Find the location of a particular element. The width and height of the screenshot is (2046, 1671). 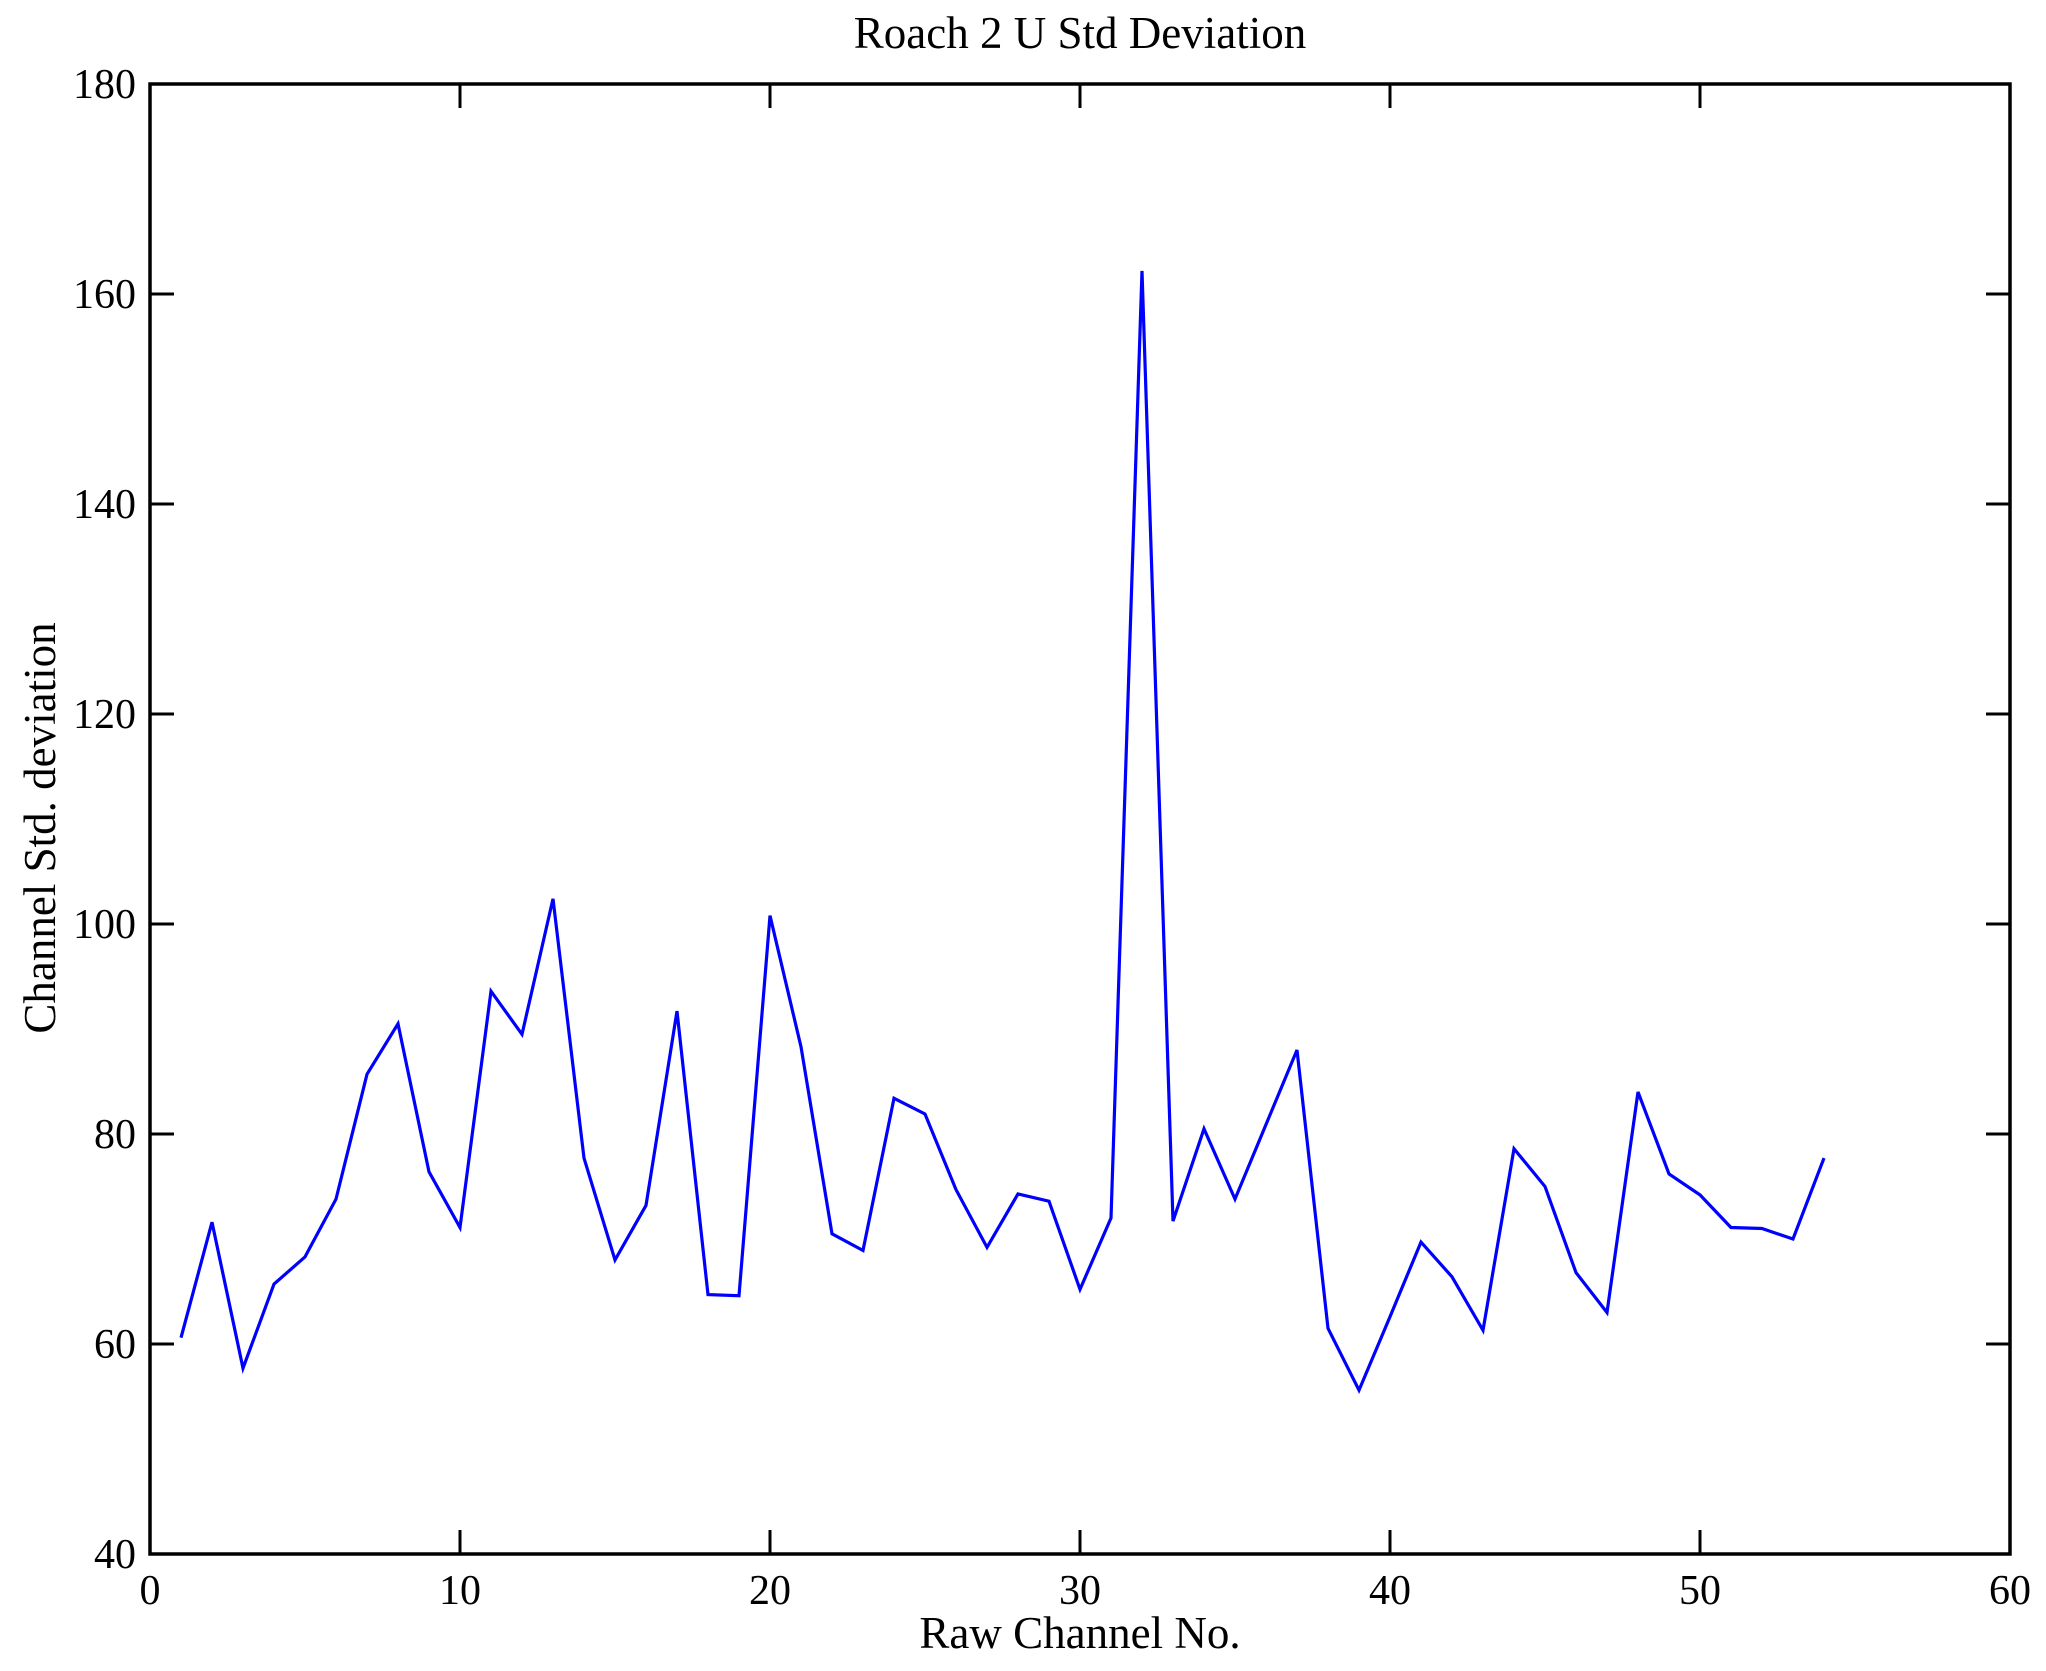

y-tick-label: 180 is located at coordinates (104, 85).